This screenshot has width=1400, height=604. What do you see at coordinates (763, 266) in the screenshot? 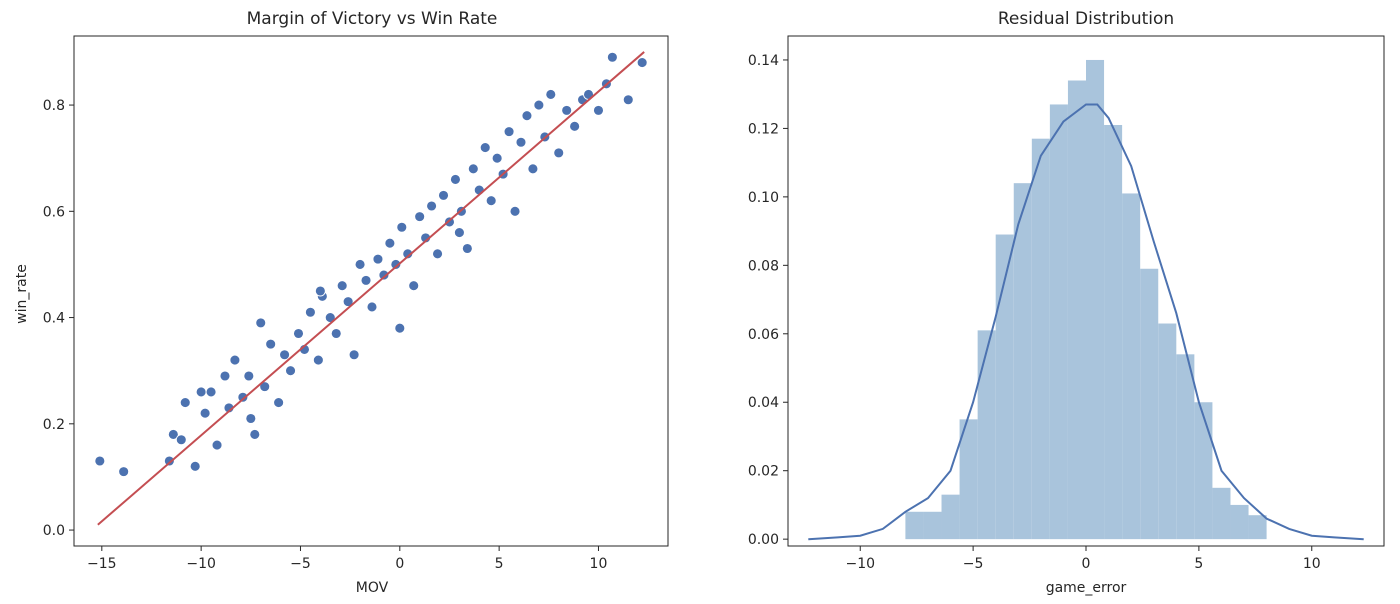
I see `y-tick-label: 0.08` at bounding box center [763, 266].